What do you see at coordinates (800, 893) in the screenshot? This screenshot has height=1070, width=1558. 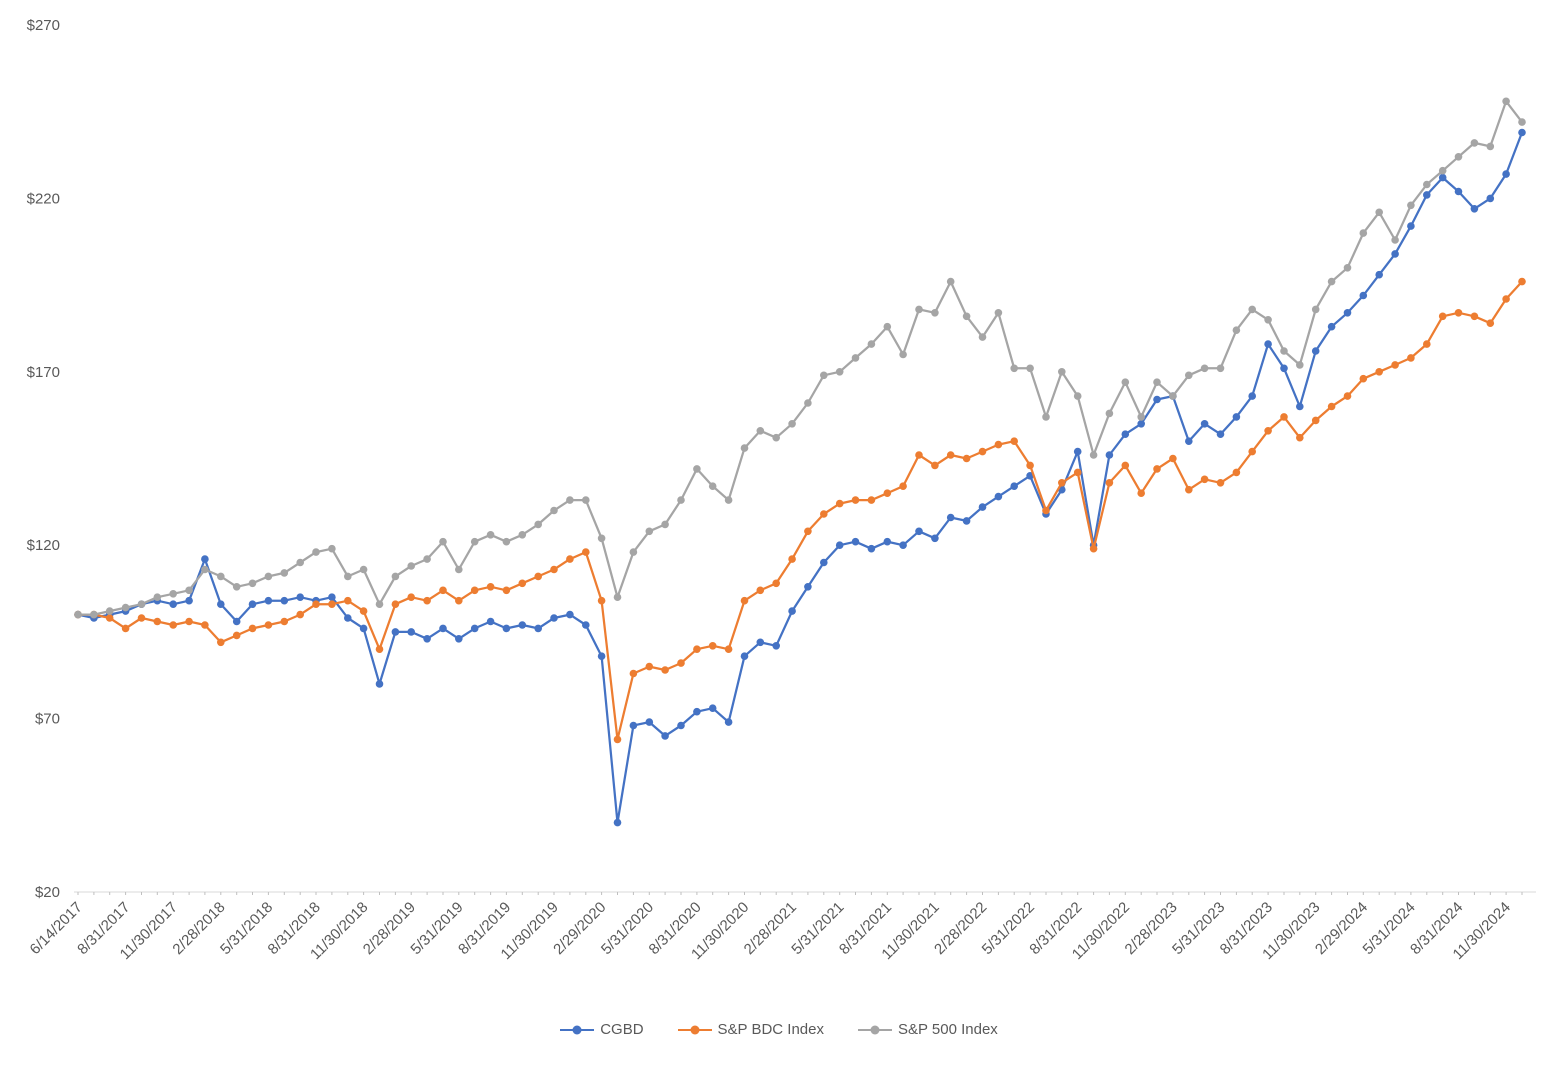 I see `x-axis-ticks` at bounding box center [800, 893].